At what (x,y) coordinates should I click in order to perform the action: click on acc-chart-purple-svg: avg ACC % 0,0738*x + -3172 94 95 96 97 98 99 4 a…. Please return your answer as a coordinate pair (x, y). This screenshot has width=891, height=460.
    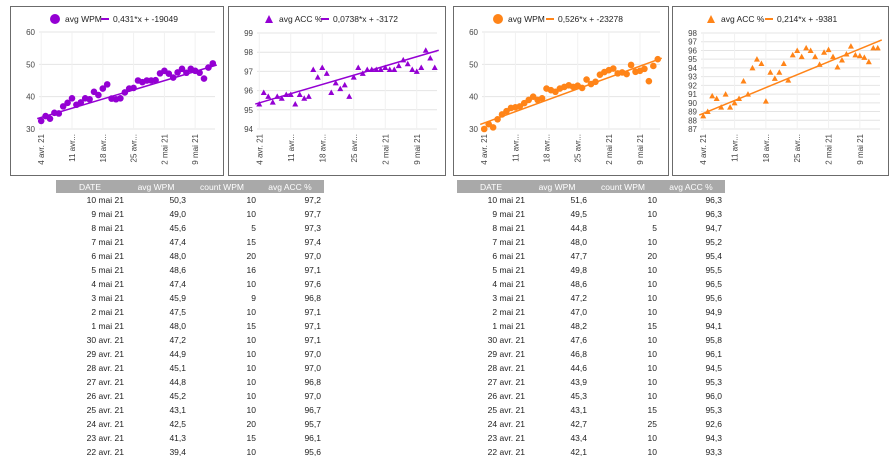
    Looking at the image, I should click on (341, 89).